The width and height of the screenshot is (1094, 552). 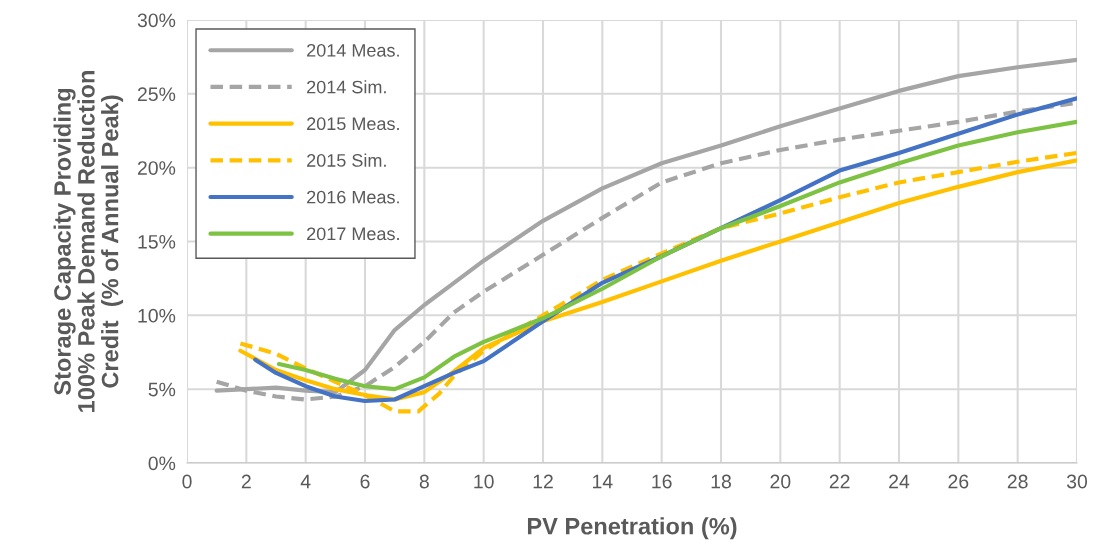 What do you see at coordinates (899, 481) in the screenshot?
I see `x-tick-label: 24` at bounding box center [899, 481].